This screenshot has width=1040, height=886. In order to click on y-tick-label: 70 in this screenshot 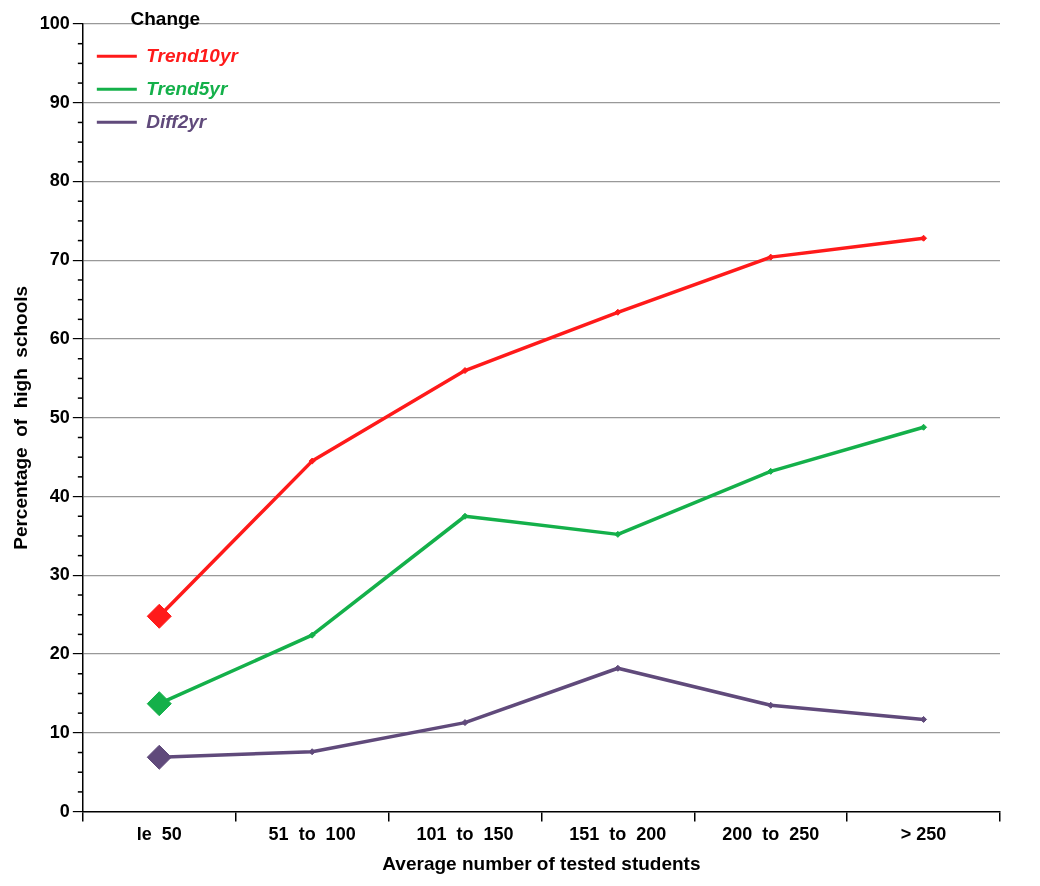, I will do `click(59, 259)`.